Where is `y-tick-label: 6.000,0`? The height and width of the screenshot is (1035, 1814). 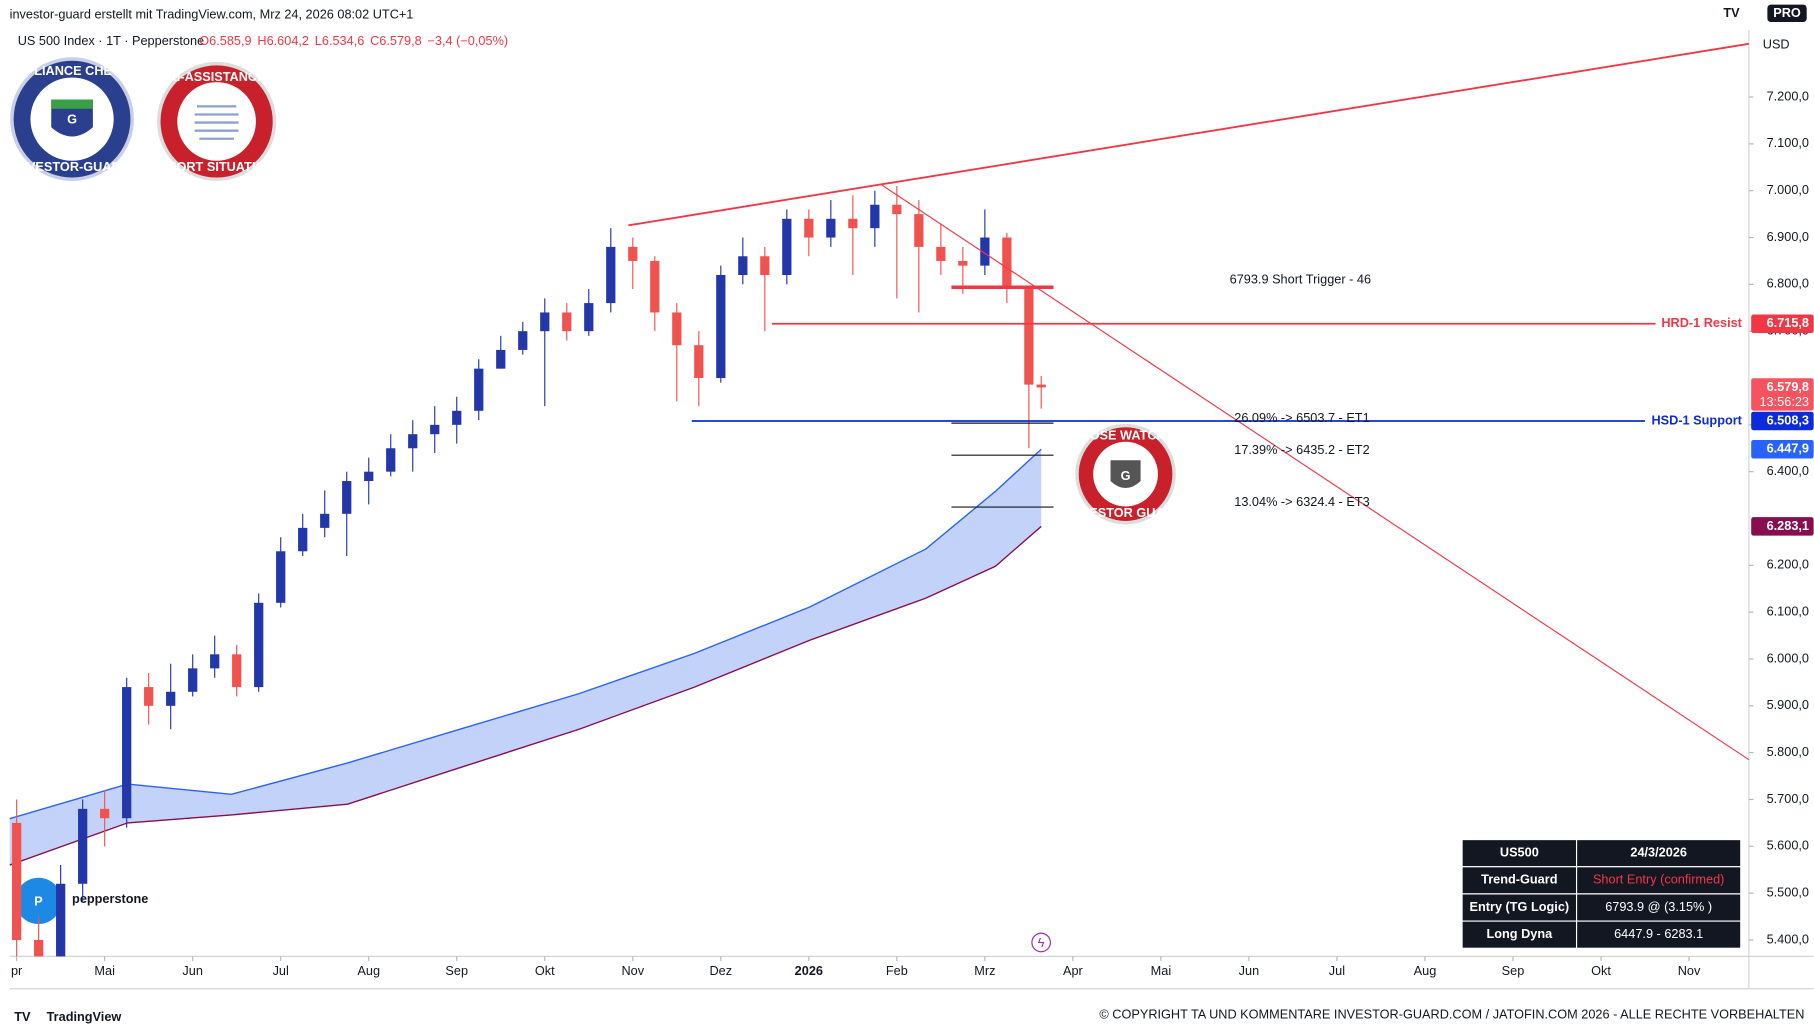
y-tick-label: 6.000,0 is located at coordinates (1788, 657).